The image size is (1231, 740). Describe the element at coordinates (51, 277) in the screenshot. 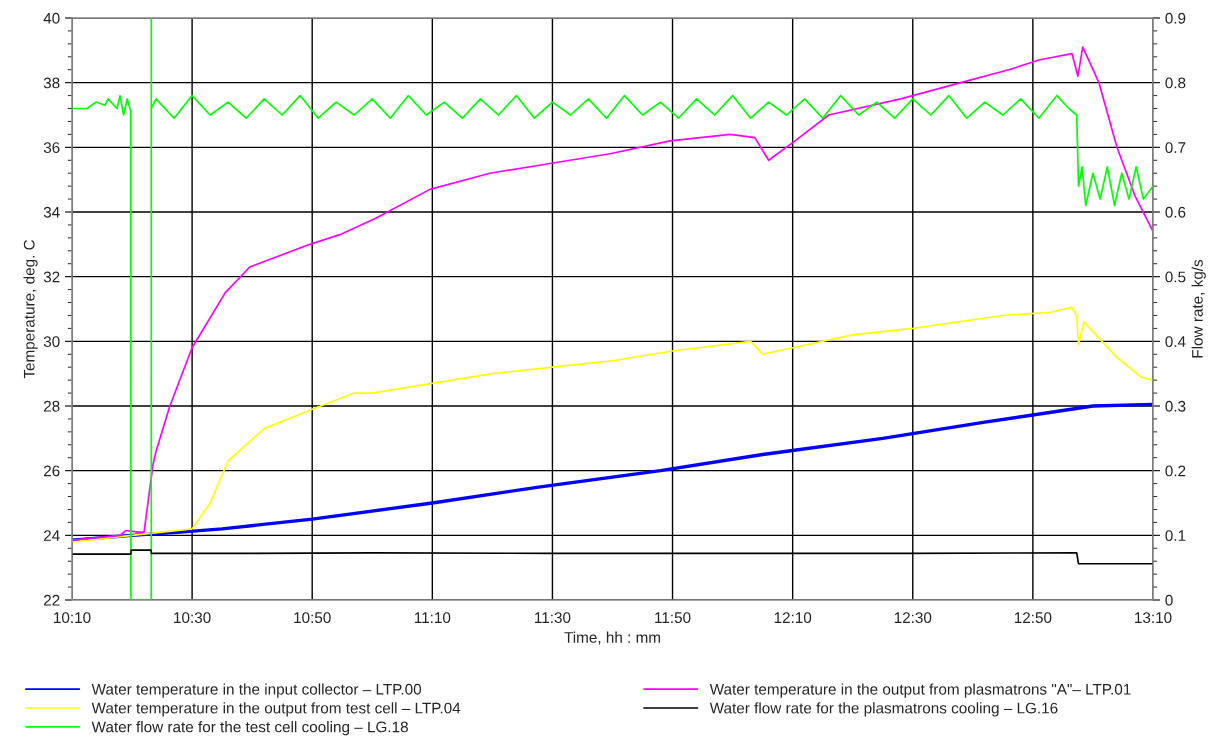

I see `y-tick-label: 32` at that location.